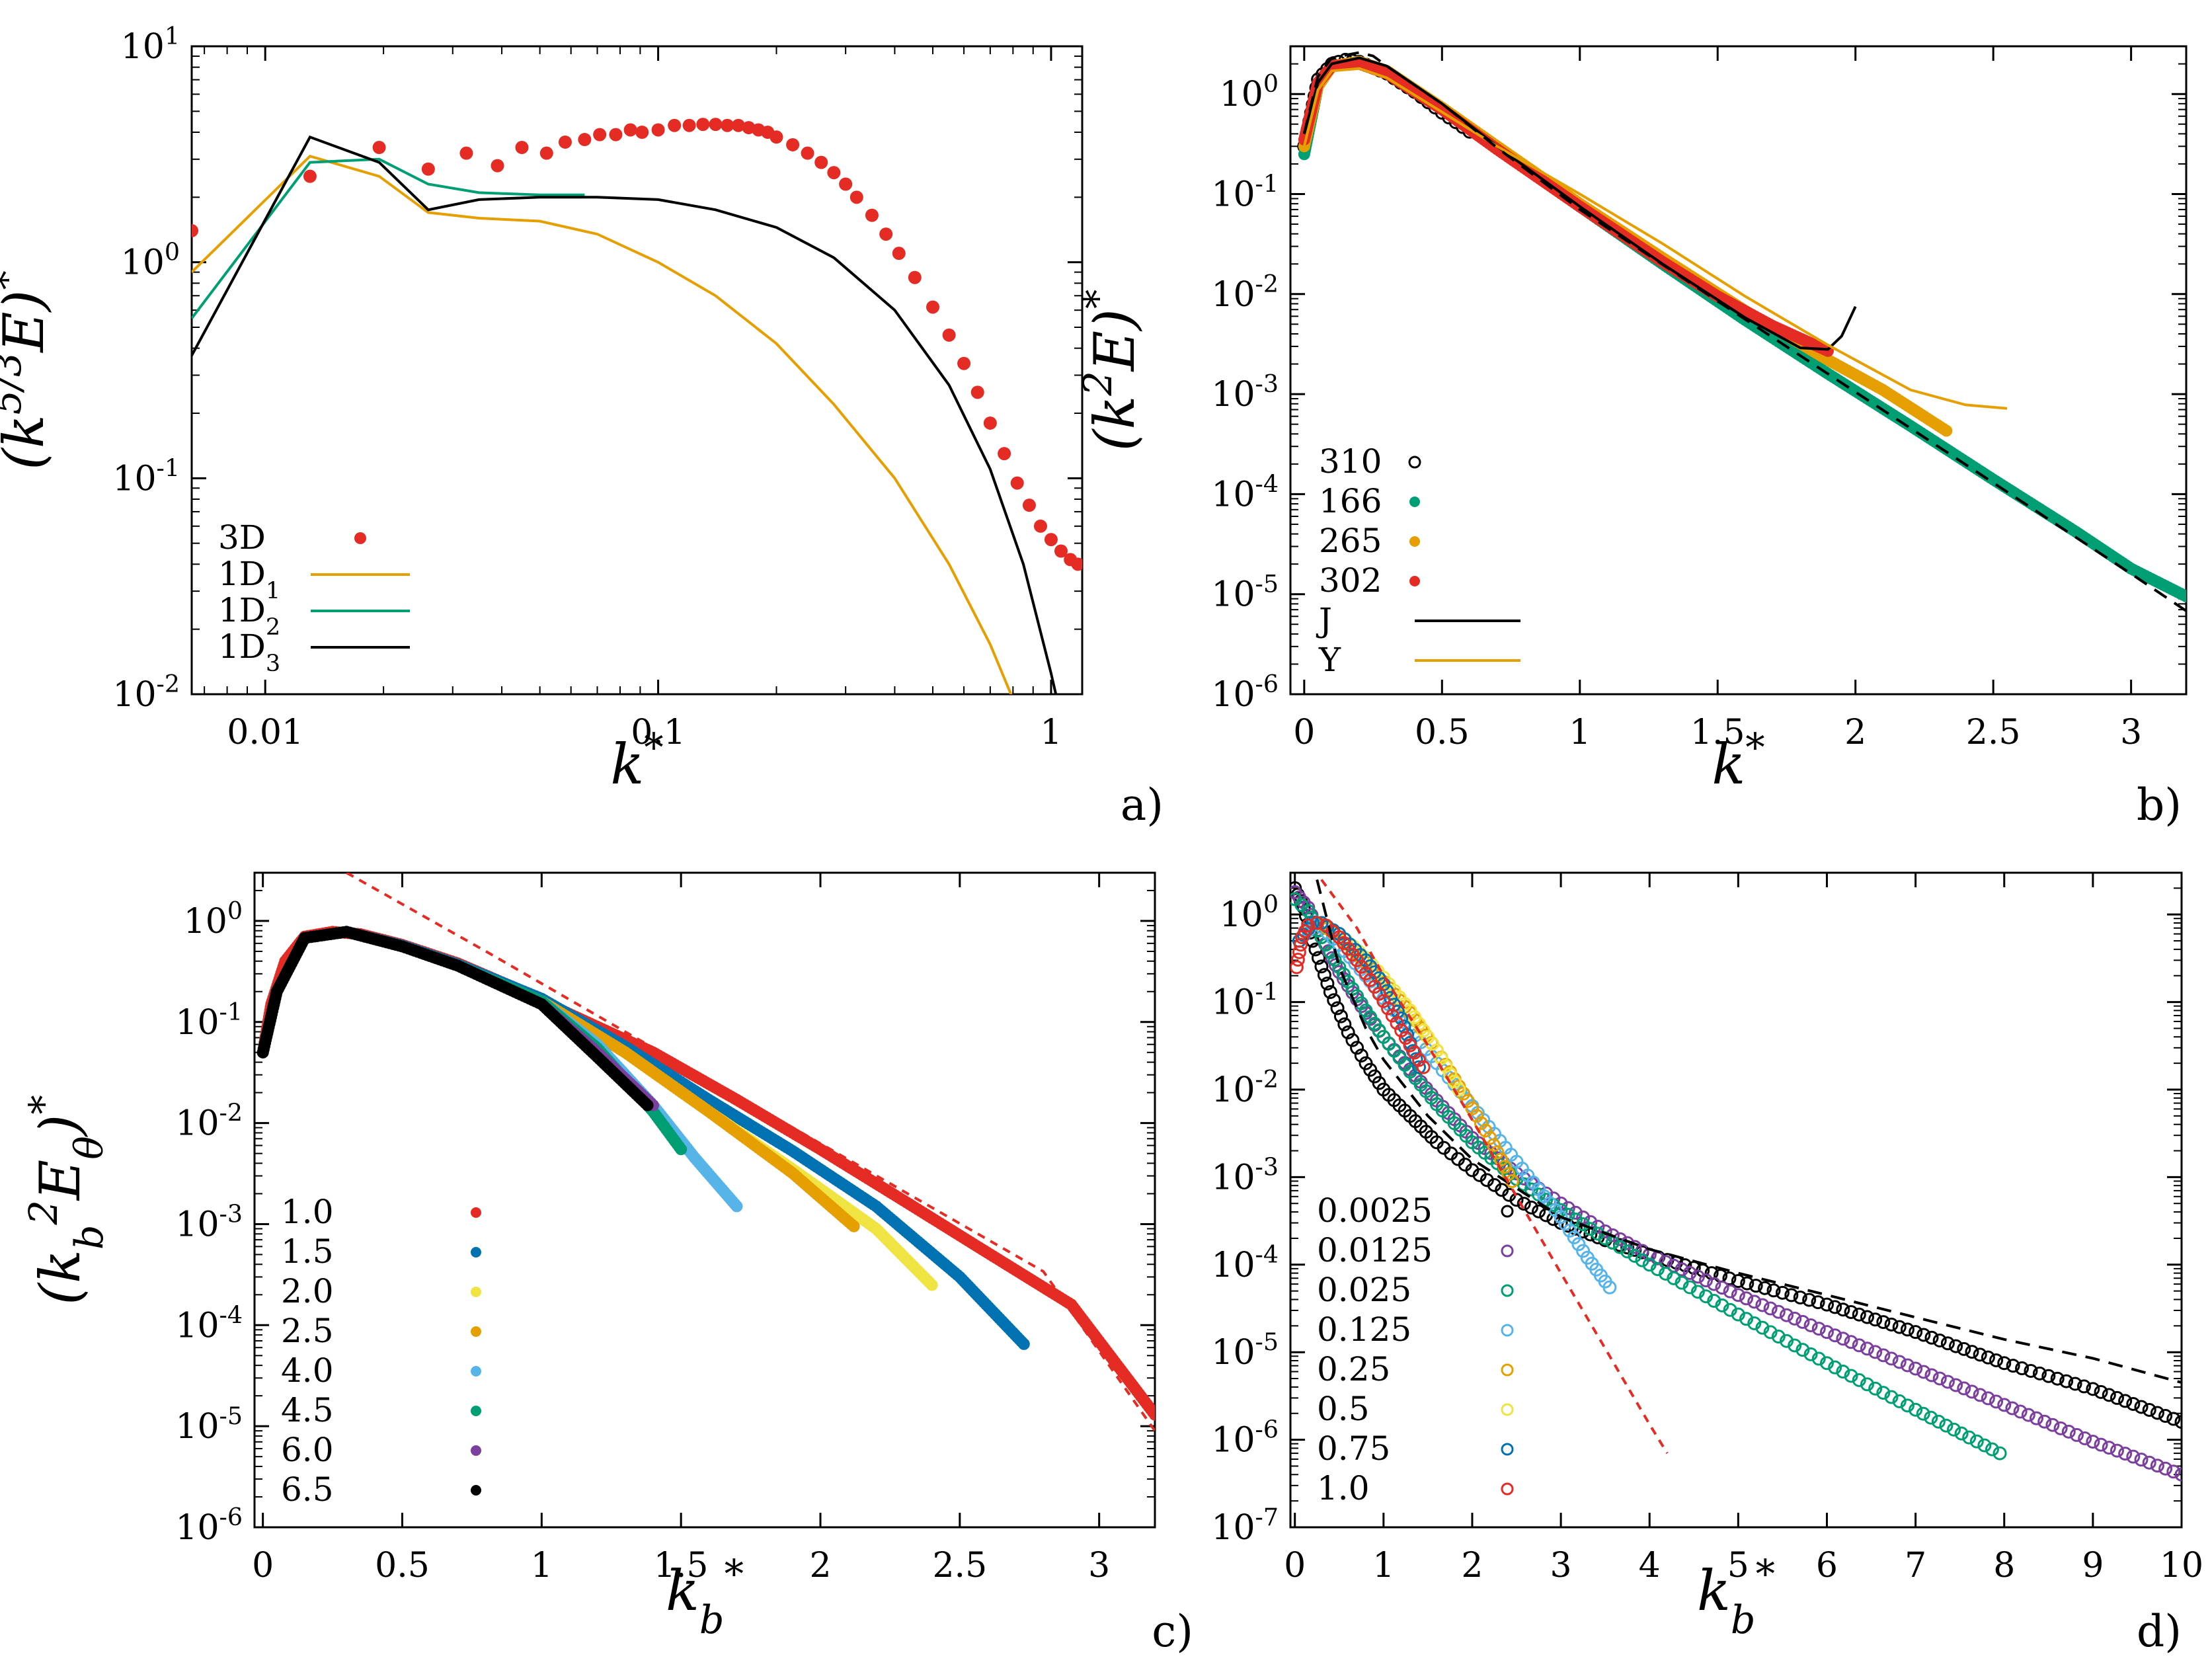 This screenshot has height=1680, width=2210. Describe the element at coordinates (150, 44) in the screenshot. I see `y-tick-label: 10¹` at that location.